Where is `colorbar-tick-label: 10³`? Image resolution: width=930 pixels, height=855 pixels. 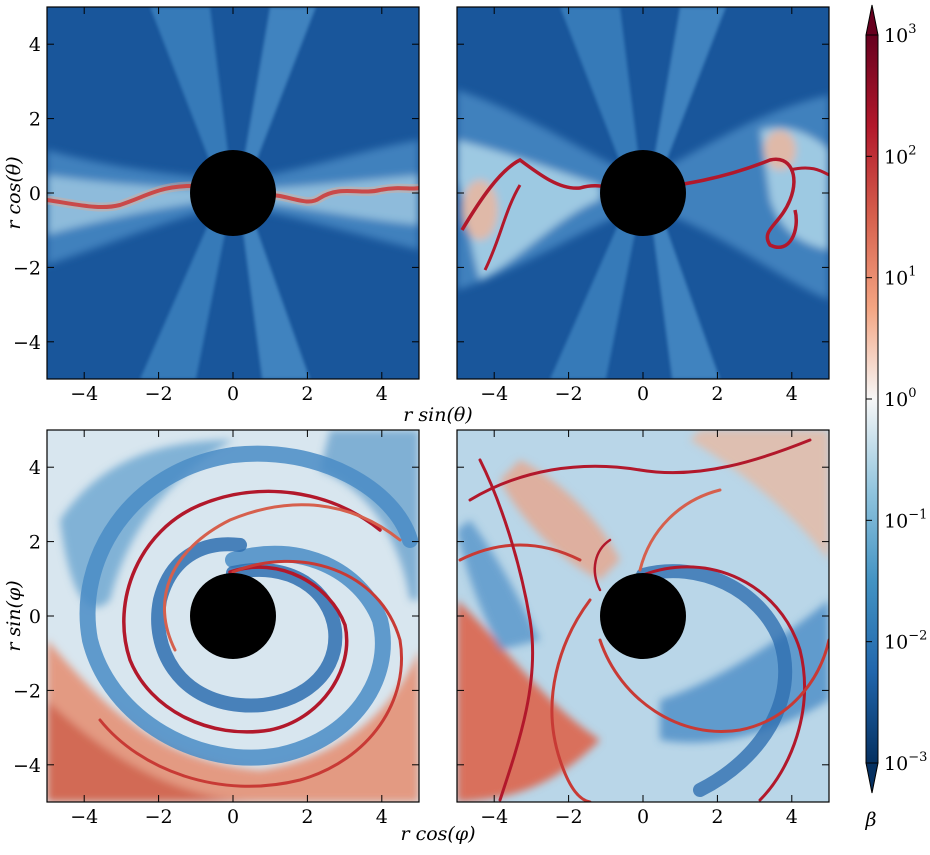 colorbar-tick-label: 10³ is located at coordinates (900, 34).